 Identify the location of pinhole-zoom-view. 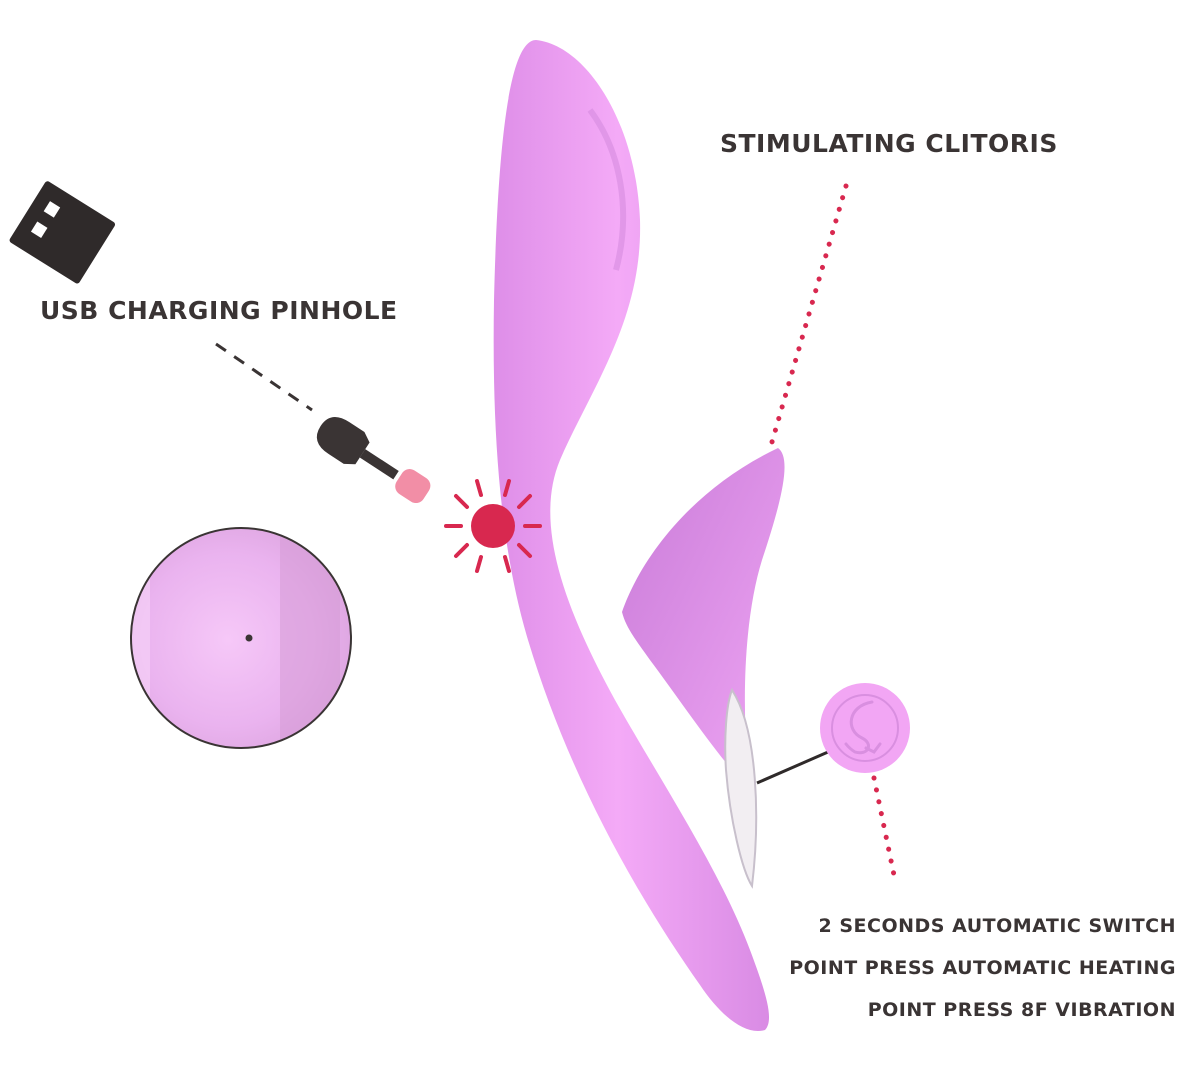
(241, 638).